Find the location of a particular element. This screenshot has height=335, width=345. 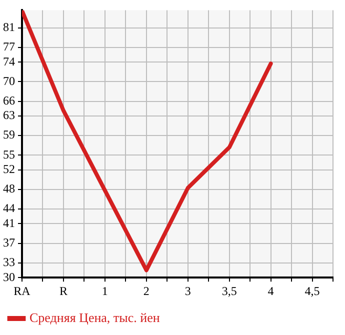

y-tick-label: 33 is located at coordinates (9, 262).